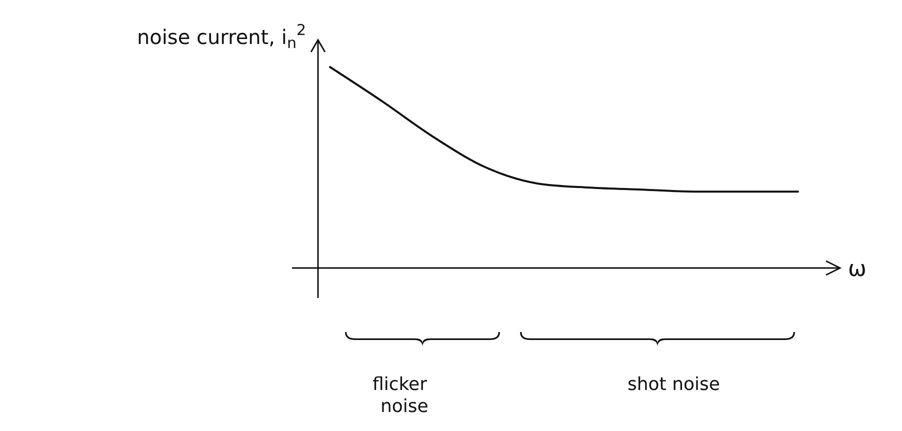  Describe the element at coordinates (857, 269) in the screenshot. I see `x-axis-title: ω` at that location.